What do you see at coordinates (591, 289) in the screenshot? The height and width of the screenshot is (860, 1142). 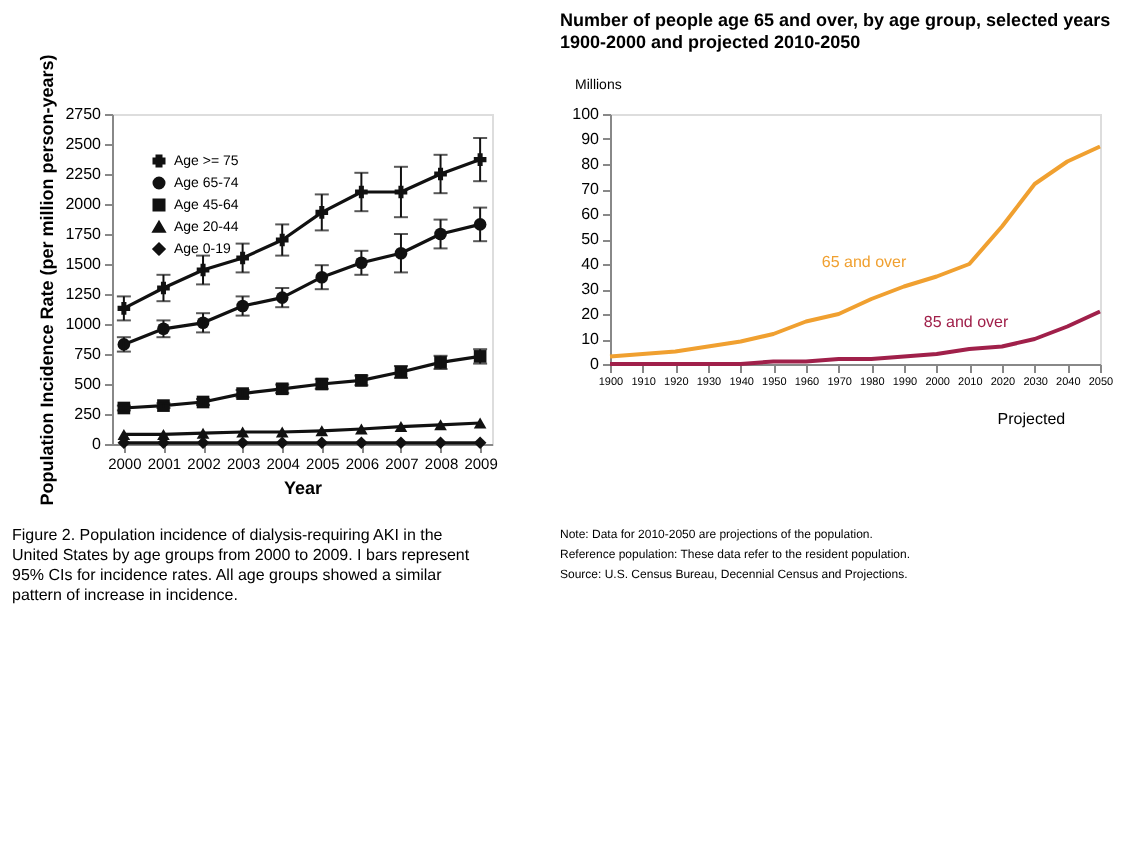 I see `y-tick-label: 30` at bounding box center [591, 289].